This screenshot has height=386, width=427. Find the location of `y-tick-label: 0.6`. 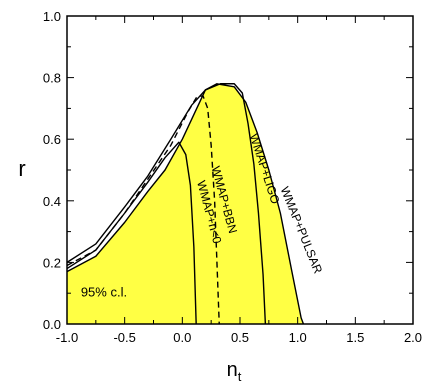

y-tick-label: 0.6 is located at coordinates (52, 139).